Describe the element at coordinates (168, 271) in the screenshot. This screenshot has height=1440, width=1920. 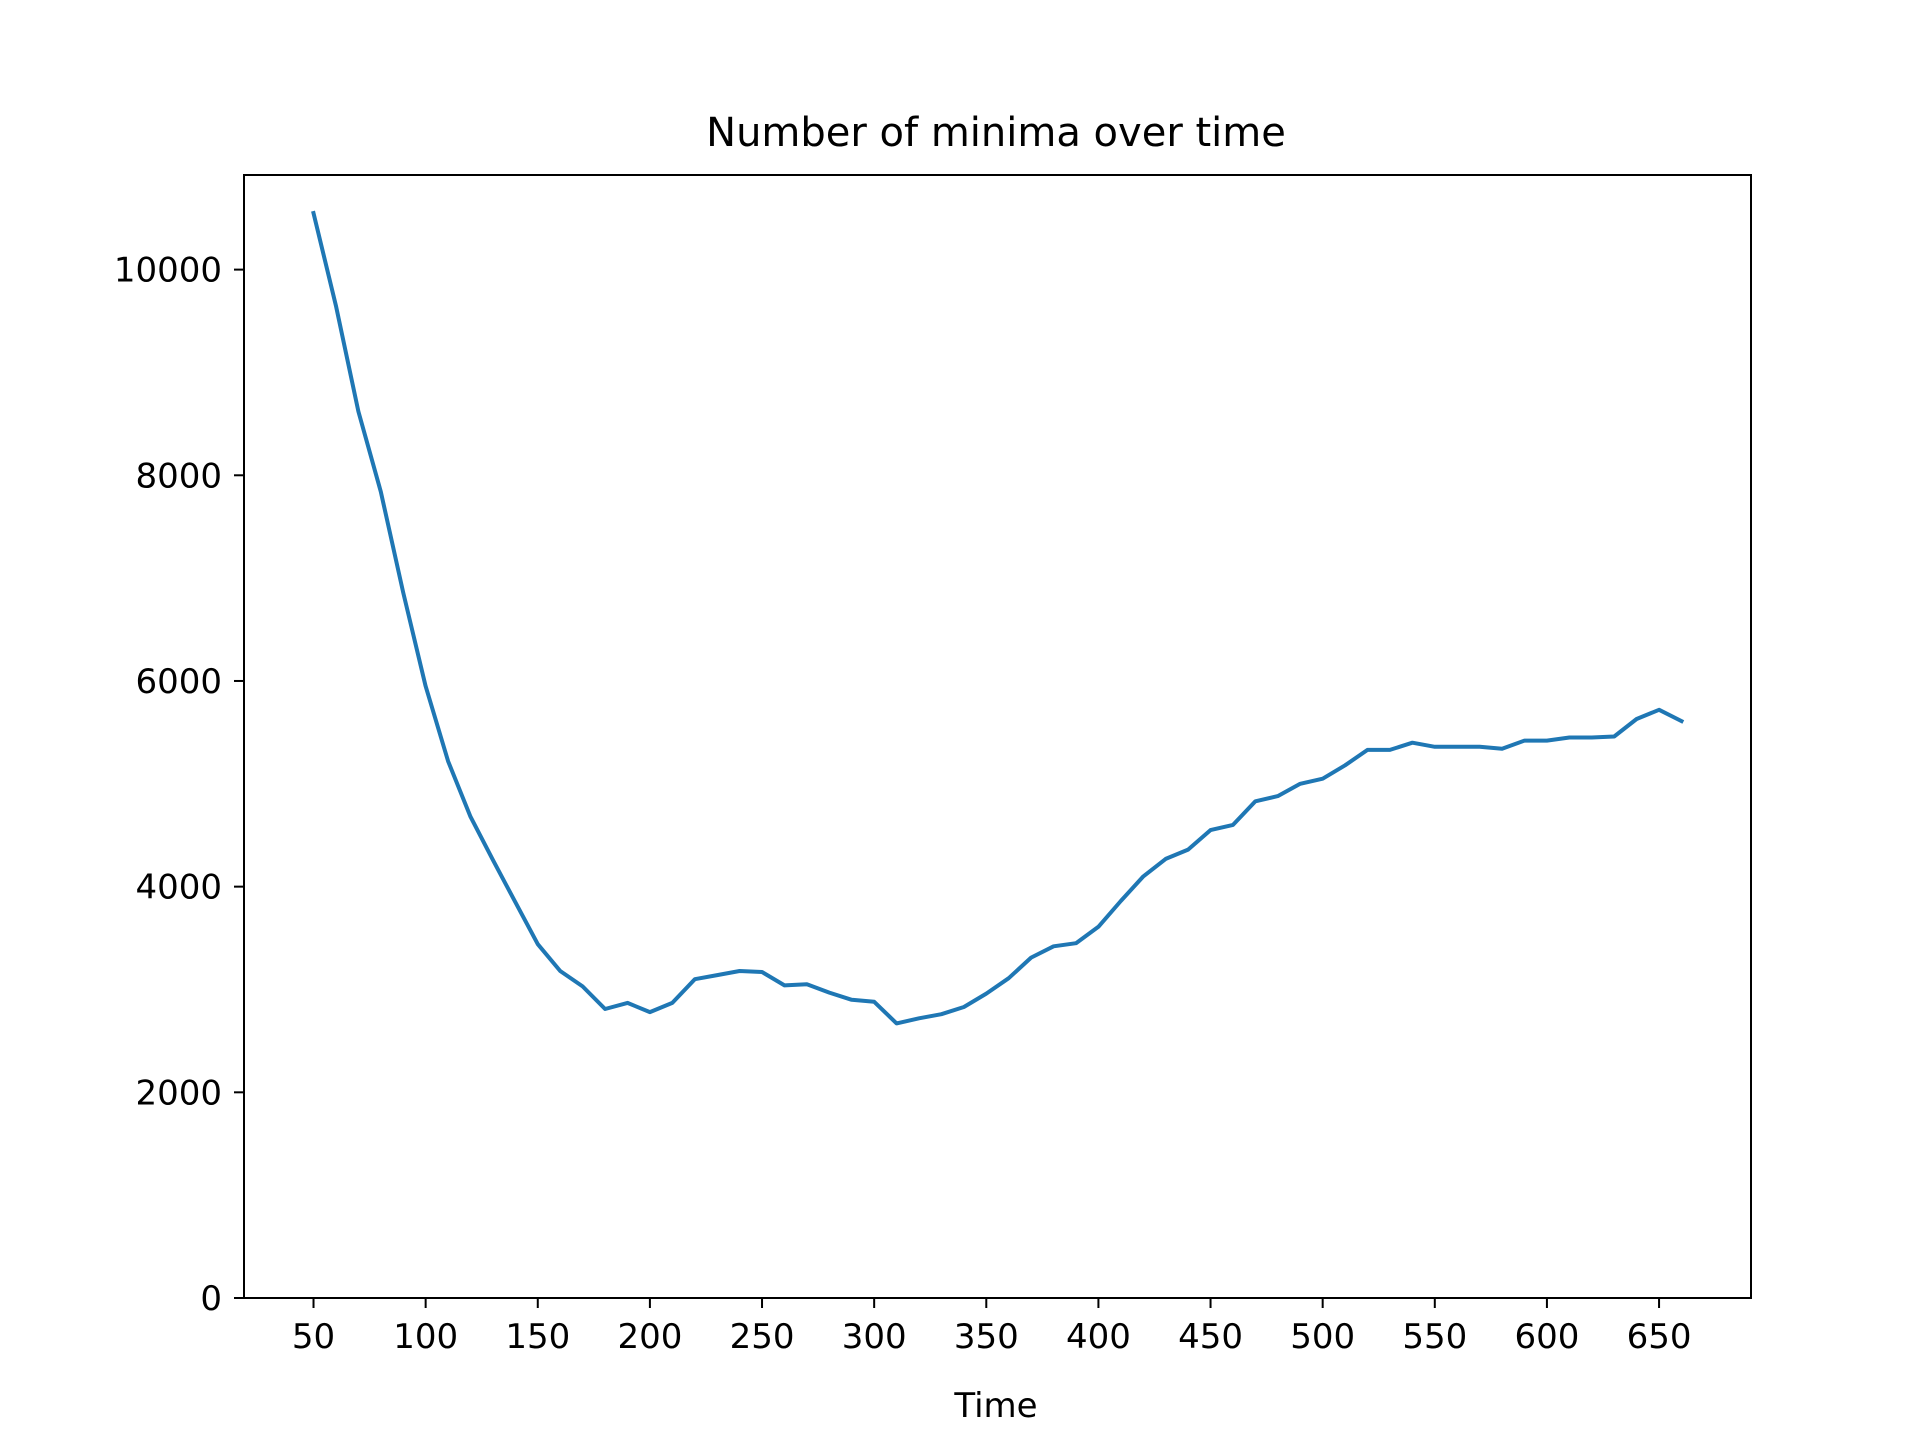
I see `y-tick-label: 10000` at that location.